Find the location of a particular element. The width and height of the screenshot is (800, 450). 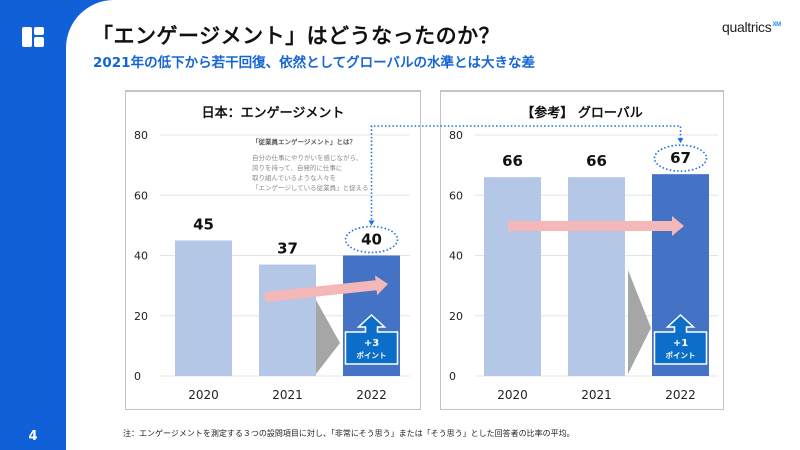

app-logo-icon is located at coordinates (33, 37).